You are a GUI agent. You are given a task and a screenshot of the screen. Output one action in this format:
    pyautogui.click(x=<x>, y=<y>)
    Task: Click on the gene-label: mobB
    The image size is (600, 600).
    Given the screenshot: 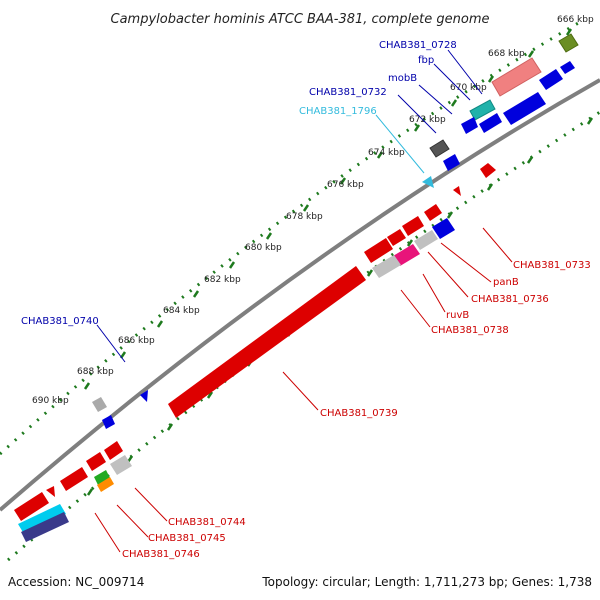 What is the action you would take?
    pyautogui.click(x=402, y=78)
    